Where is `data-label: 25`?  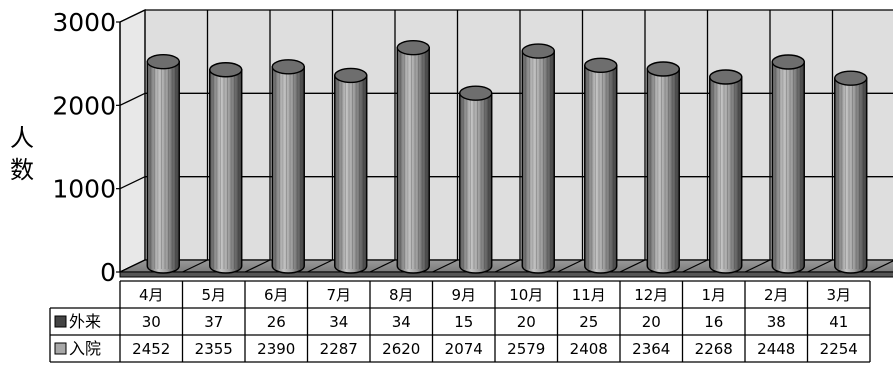
data-label: 25 is located at coordinates (588, 322).